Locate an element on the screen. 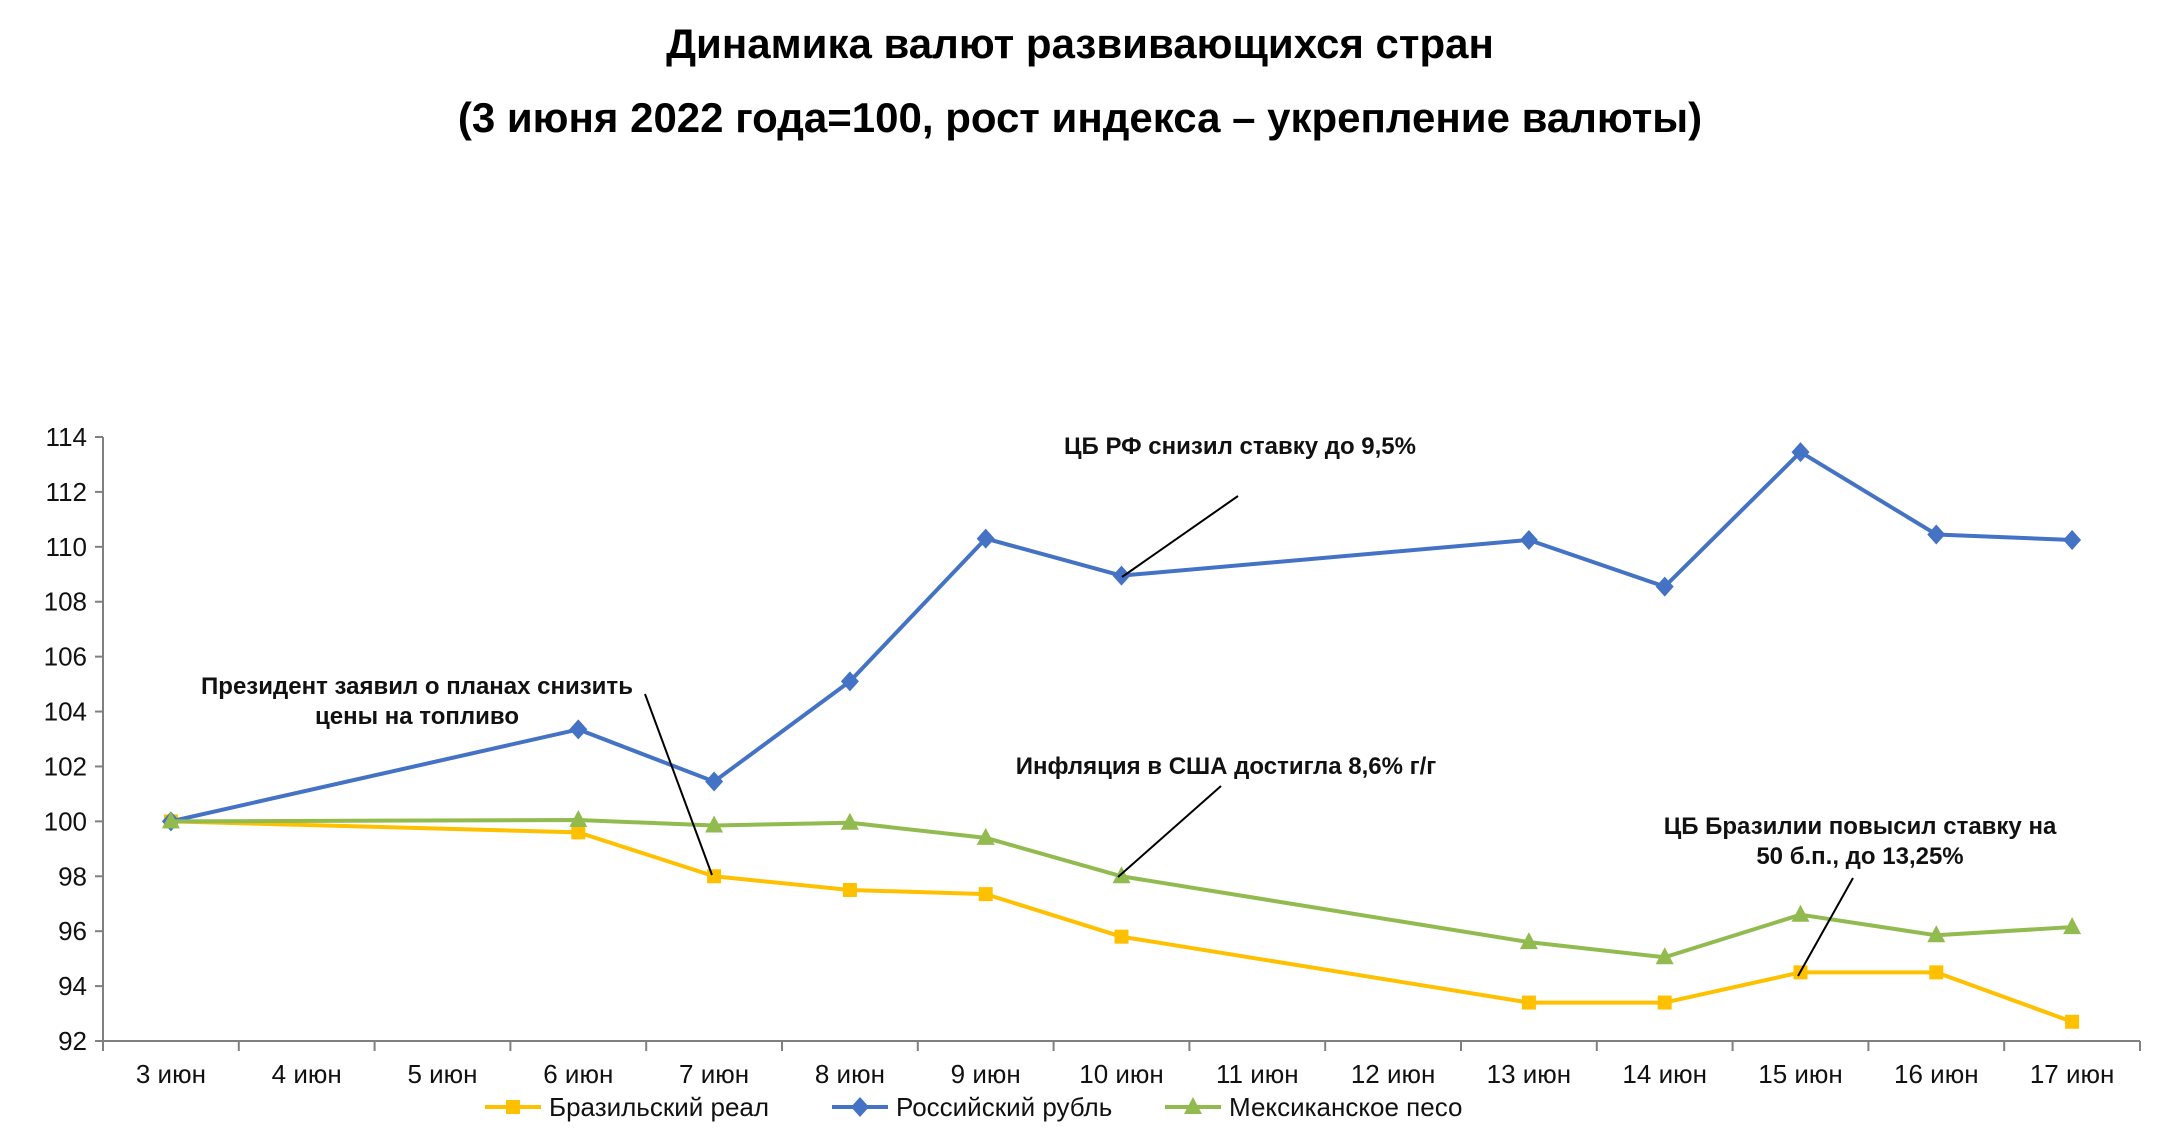 The image size is (2160, 1143). y-tick-label: 104 is located at coordinates (65, 712).